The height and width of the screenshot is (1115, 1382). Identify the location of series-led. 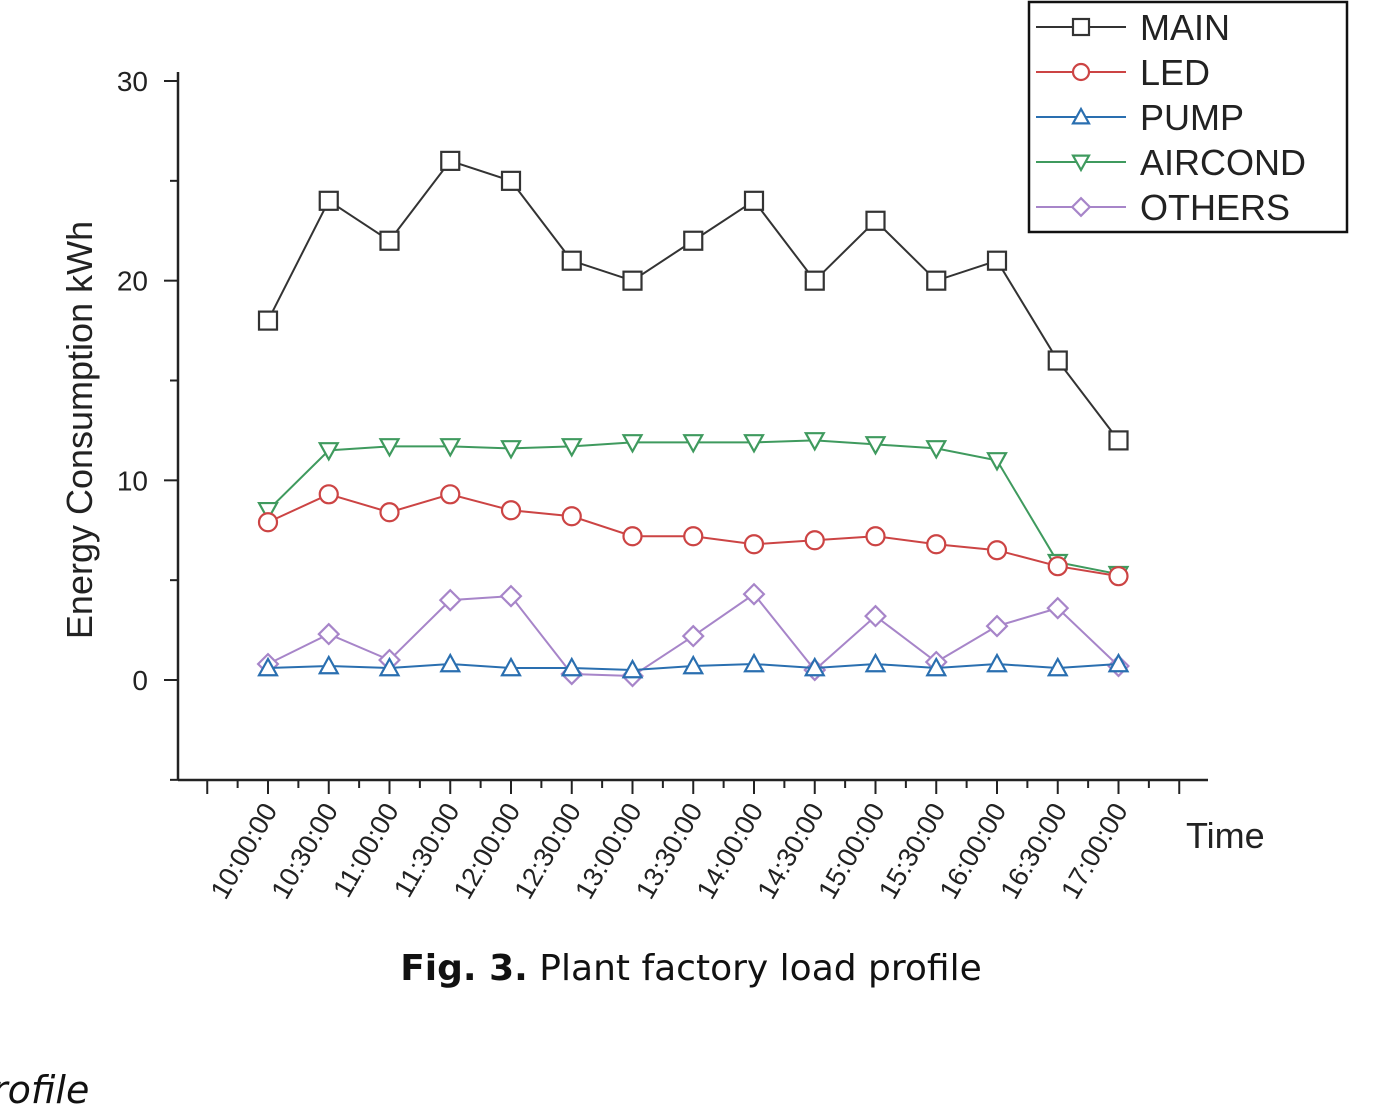
(693, 535).